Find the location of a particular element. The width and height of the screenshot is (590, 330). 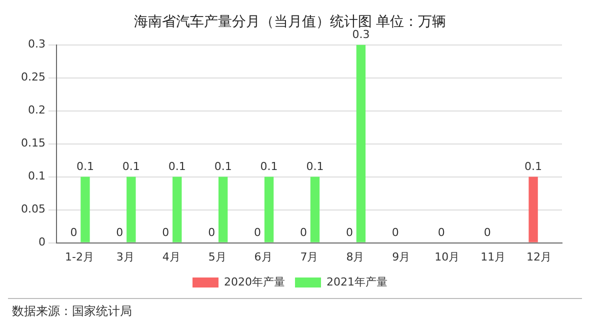

x-tick-label: 6月 is located at coordinates (263, 257).